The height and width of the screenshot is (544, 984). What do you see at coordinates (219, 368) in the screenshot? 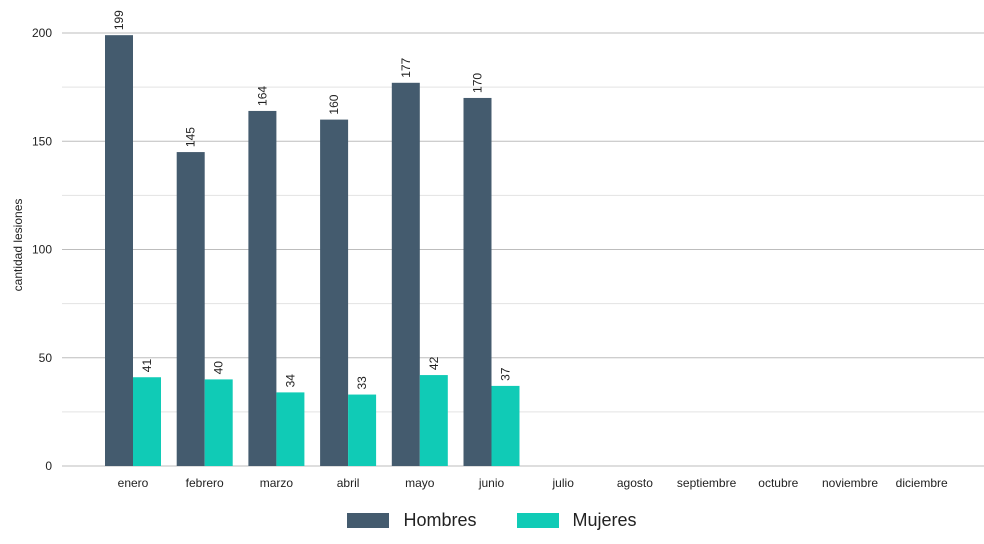
I see `data-label-mujeres-febrero: 40` at bounding box center [219, 368].